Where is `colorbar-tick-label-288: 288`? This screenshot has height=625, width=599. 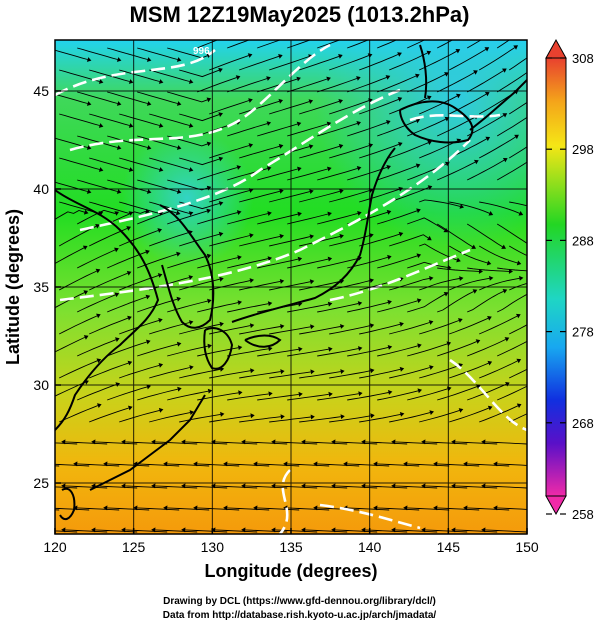 colorbar-tick-label-288: 288 is located at coordinates (583, 240).